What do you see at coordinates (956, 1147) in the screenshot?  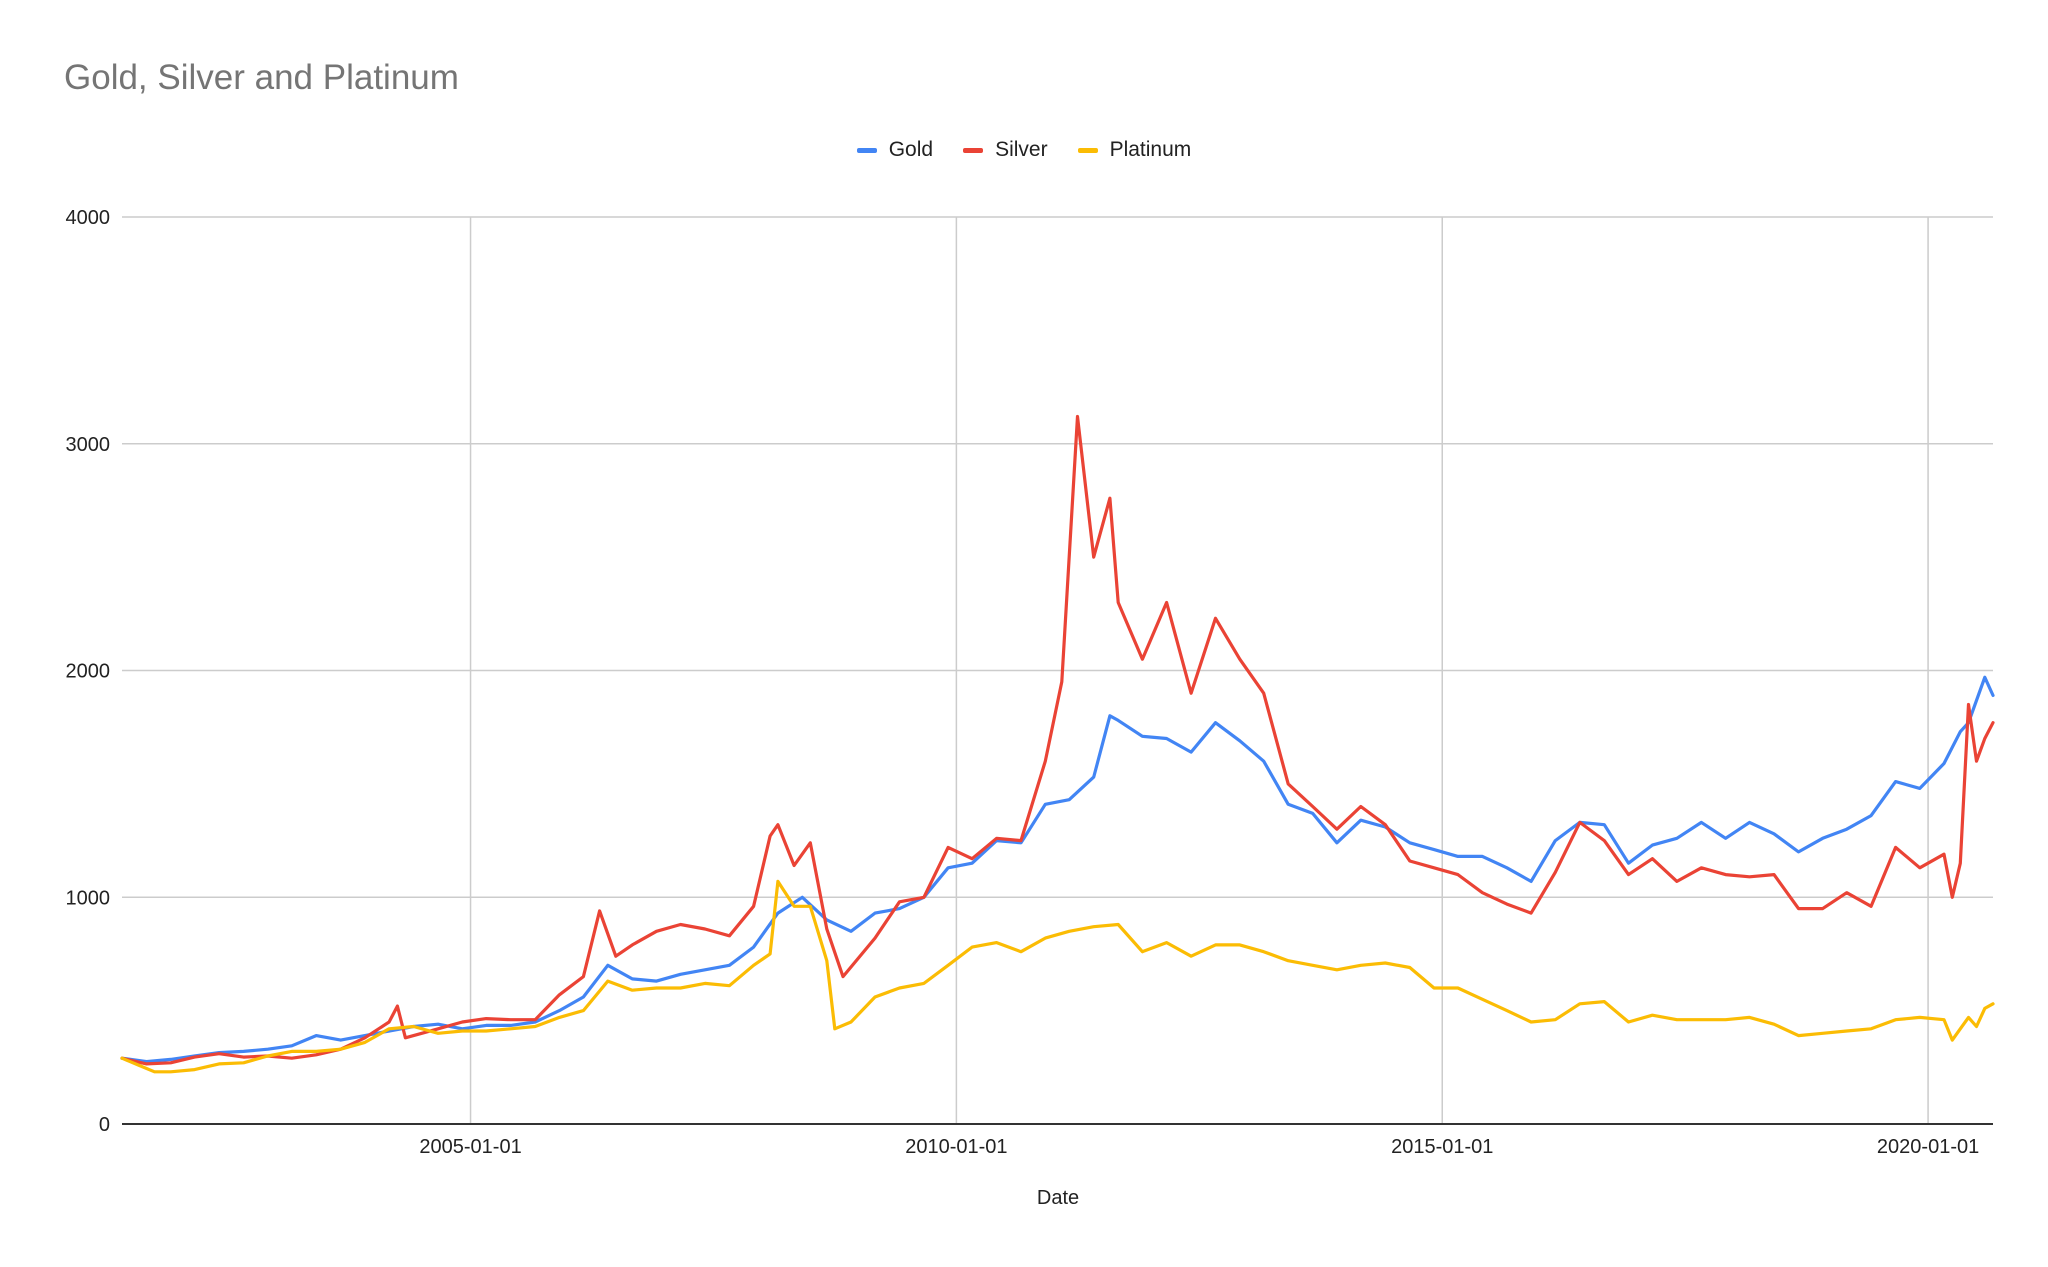 I see `x-tick-label: 2010-01-01` at bounding box center [956, 1147].